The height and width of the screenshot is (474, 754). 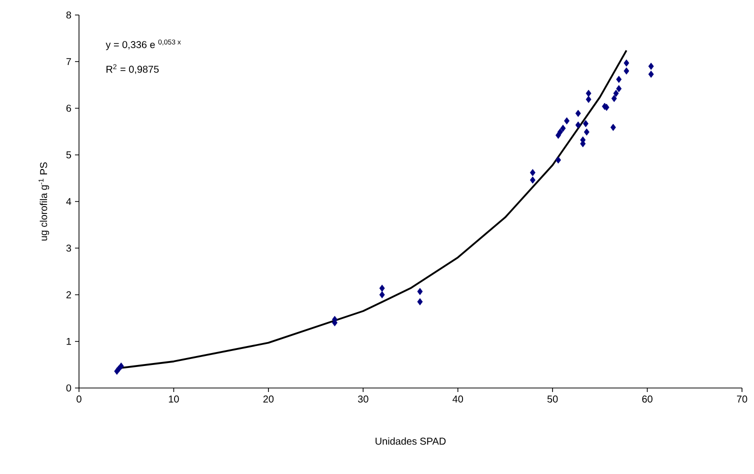 What do you see at coordinates (742, 399) in the screenshot?
I see `x-tick-label: 70` at bounding box center [742, 399].